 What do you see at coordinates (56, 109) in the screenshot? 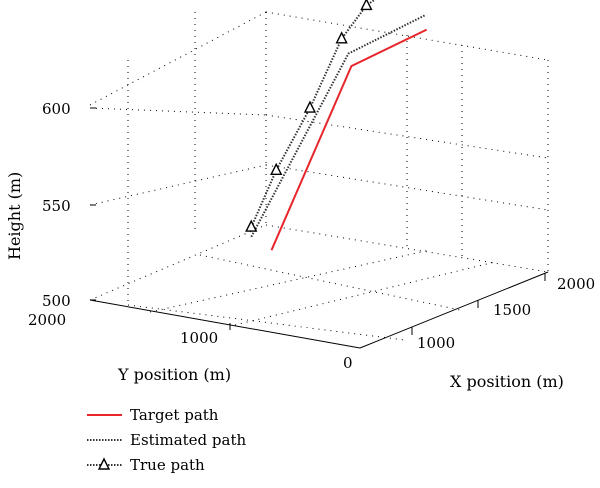
I see `z-tick-label: 600` at bounding box center [56, 109].